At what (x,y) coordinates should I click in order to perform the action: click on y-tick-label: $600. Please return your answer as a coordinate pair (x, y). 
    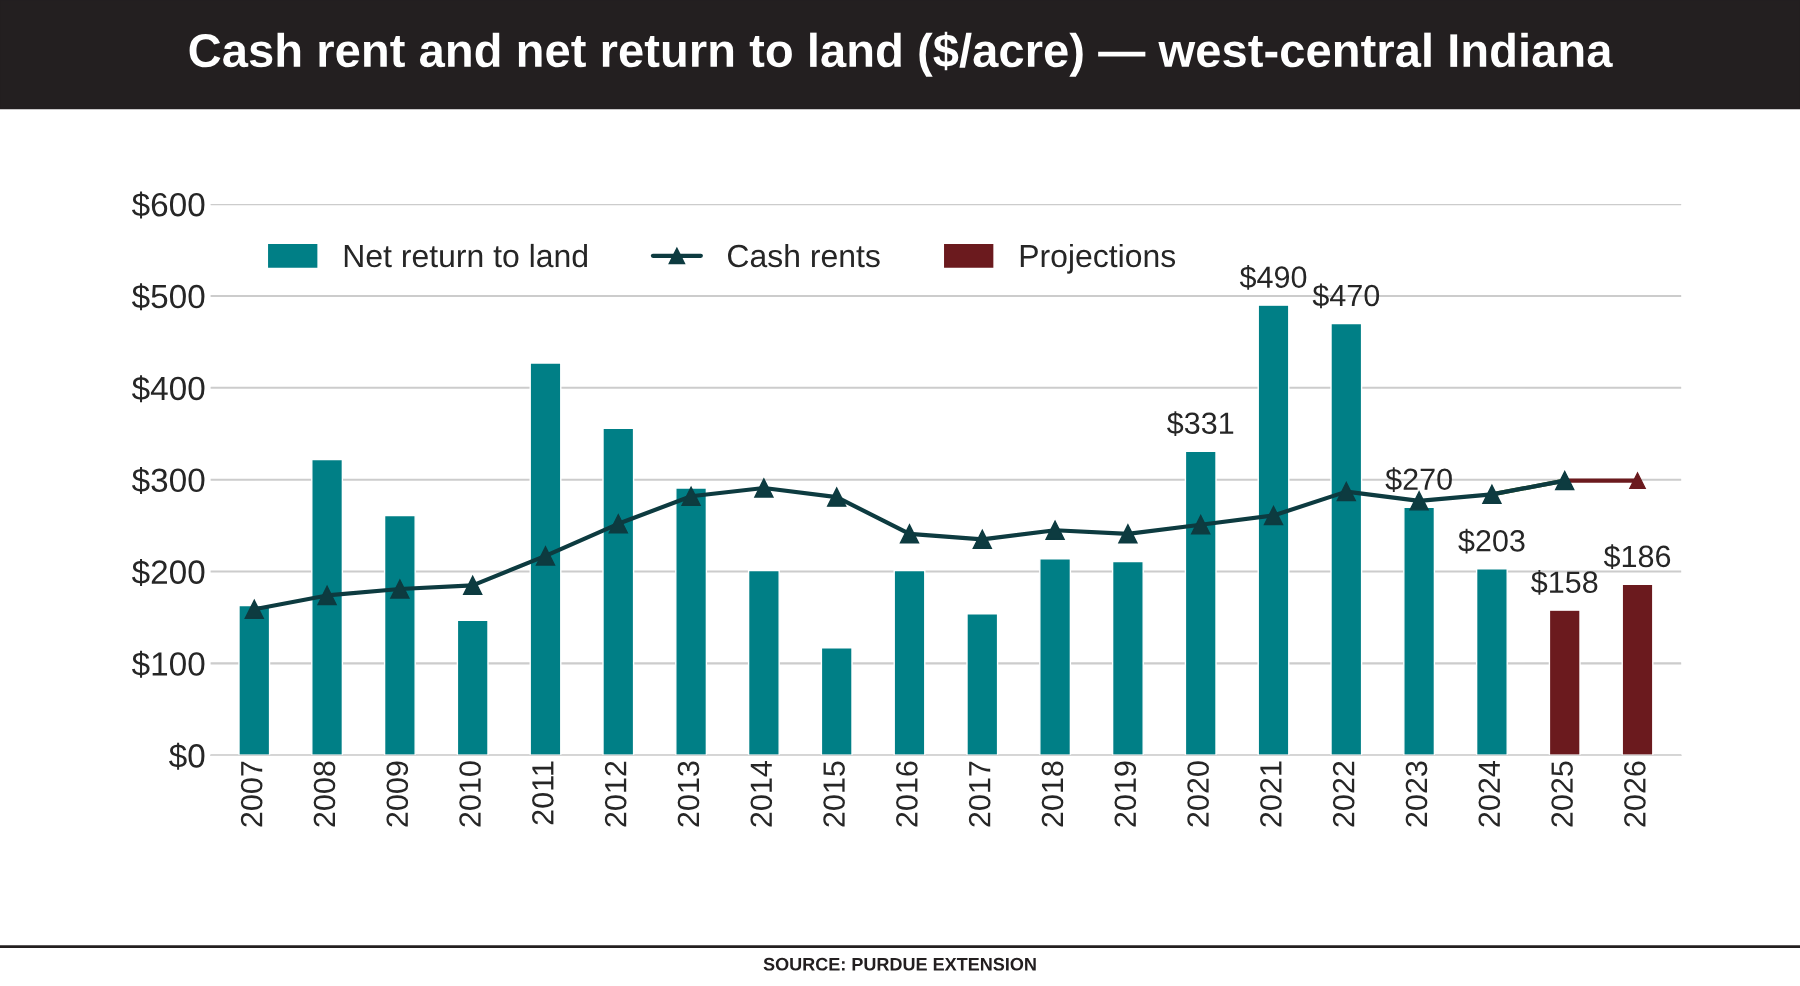
    Looking at the image, I should click on (168, 205).